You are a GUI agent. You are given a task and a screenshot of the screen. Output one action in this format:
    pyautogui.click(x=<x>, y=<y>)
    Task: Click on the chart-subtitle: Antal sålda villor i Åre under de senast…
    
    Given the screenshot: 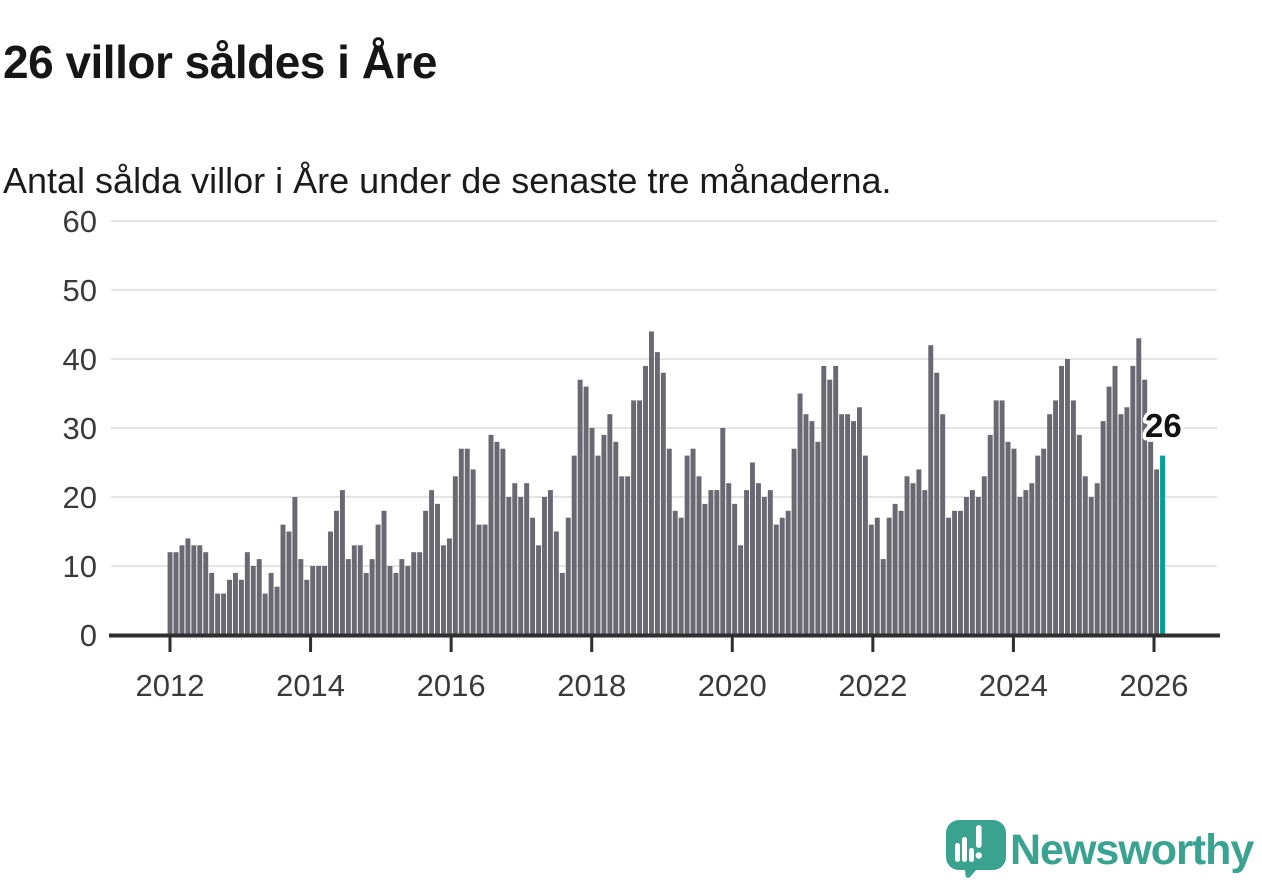 What is the action you would take?
    pyautogui.click(x=447, y=180)
    